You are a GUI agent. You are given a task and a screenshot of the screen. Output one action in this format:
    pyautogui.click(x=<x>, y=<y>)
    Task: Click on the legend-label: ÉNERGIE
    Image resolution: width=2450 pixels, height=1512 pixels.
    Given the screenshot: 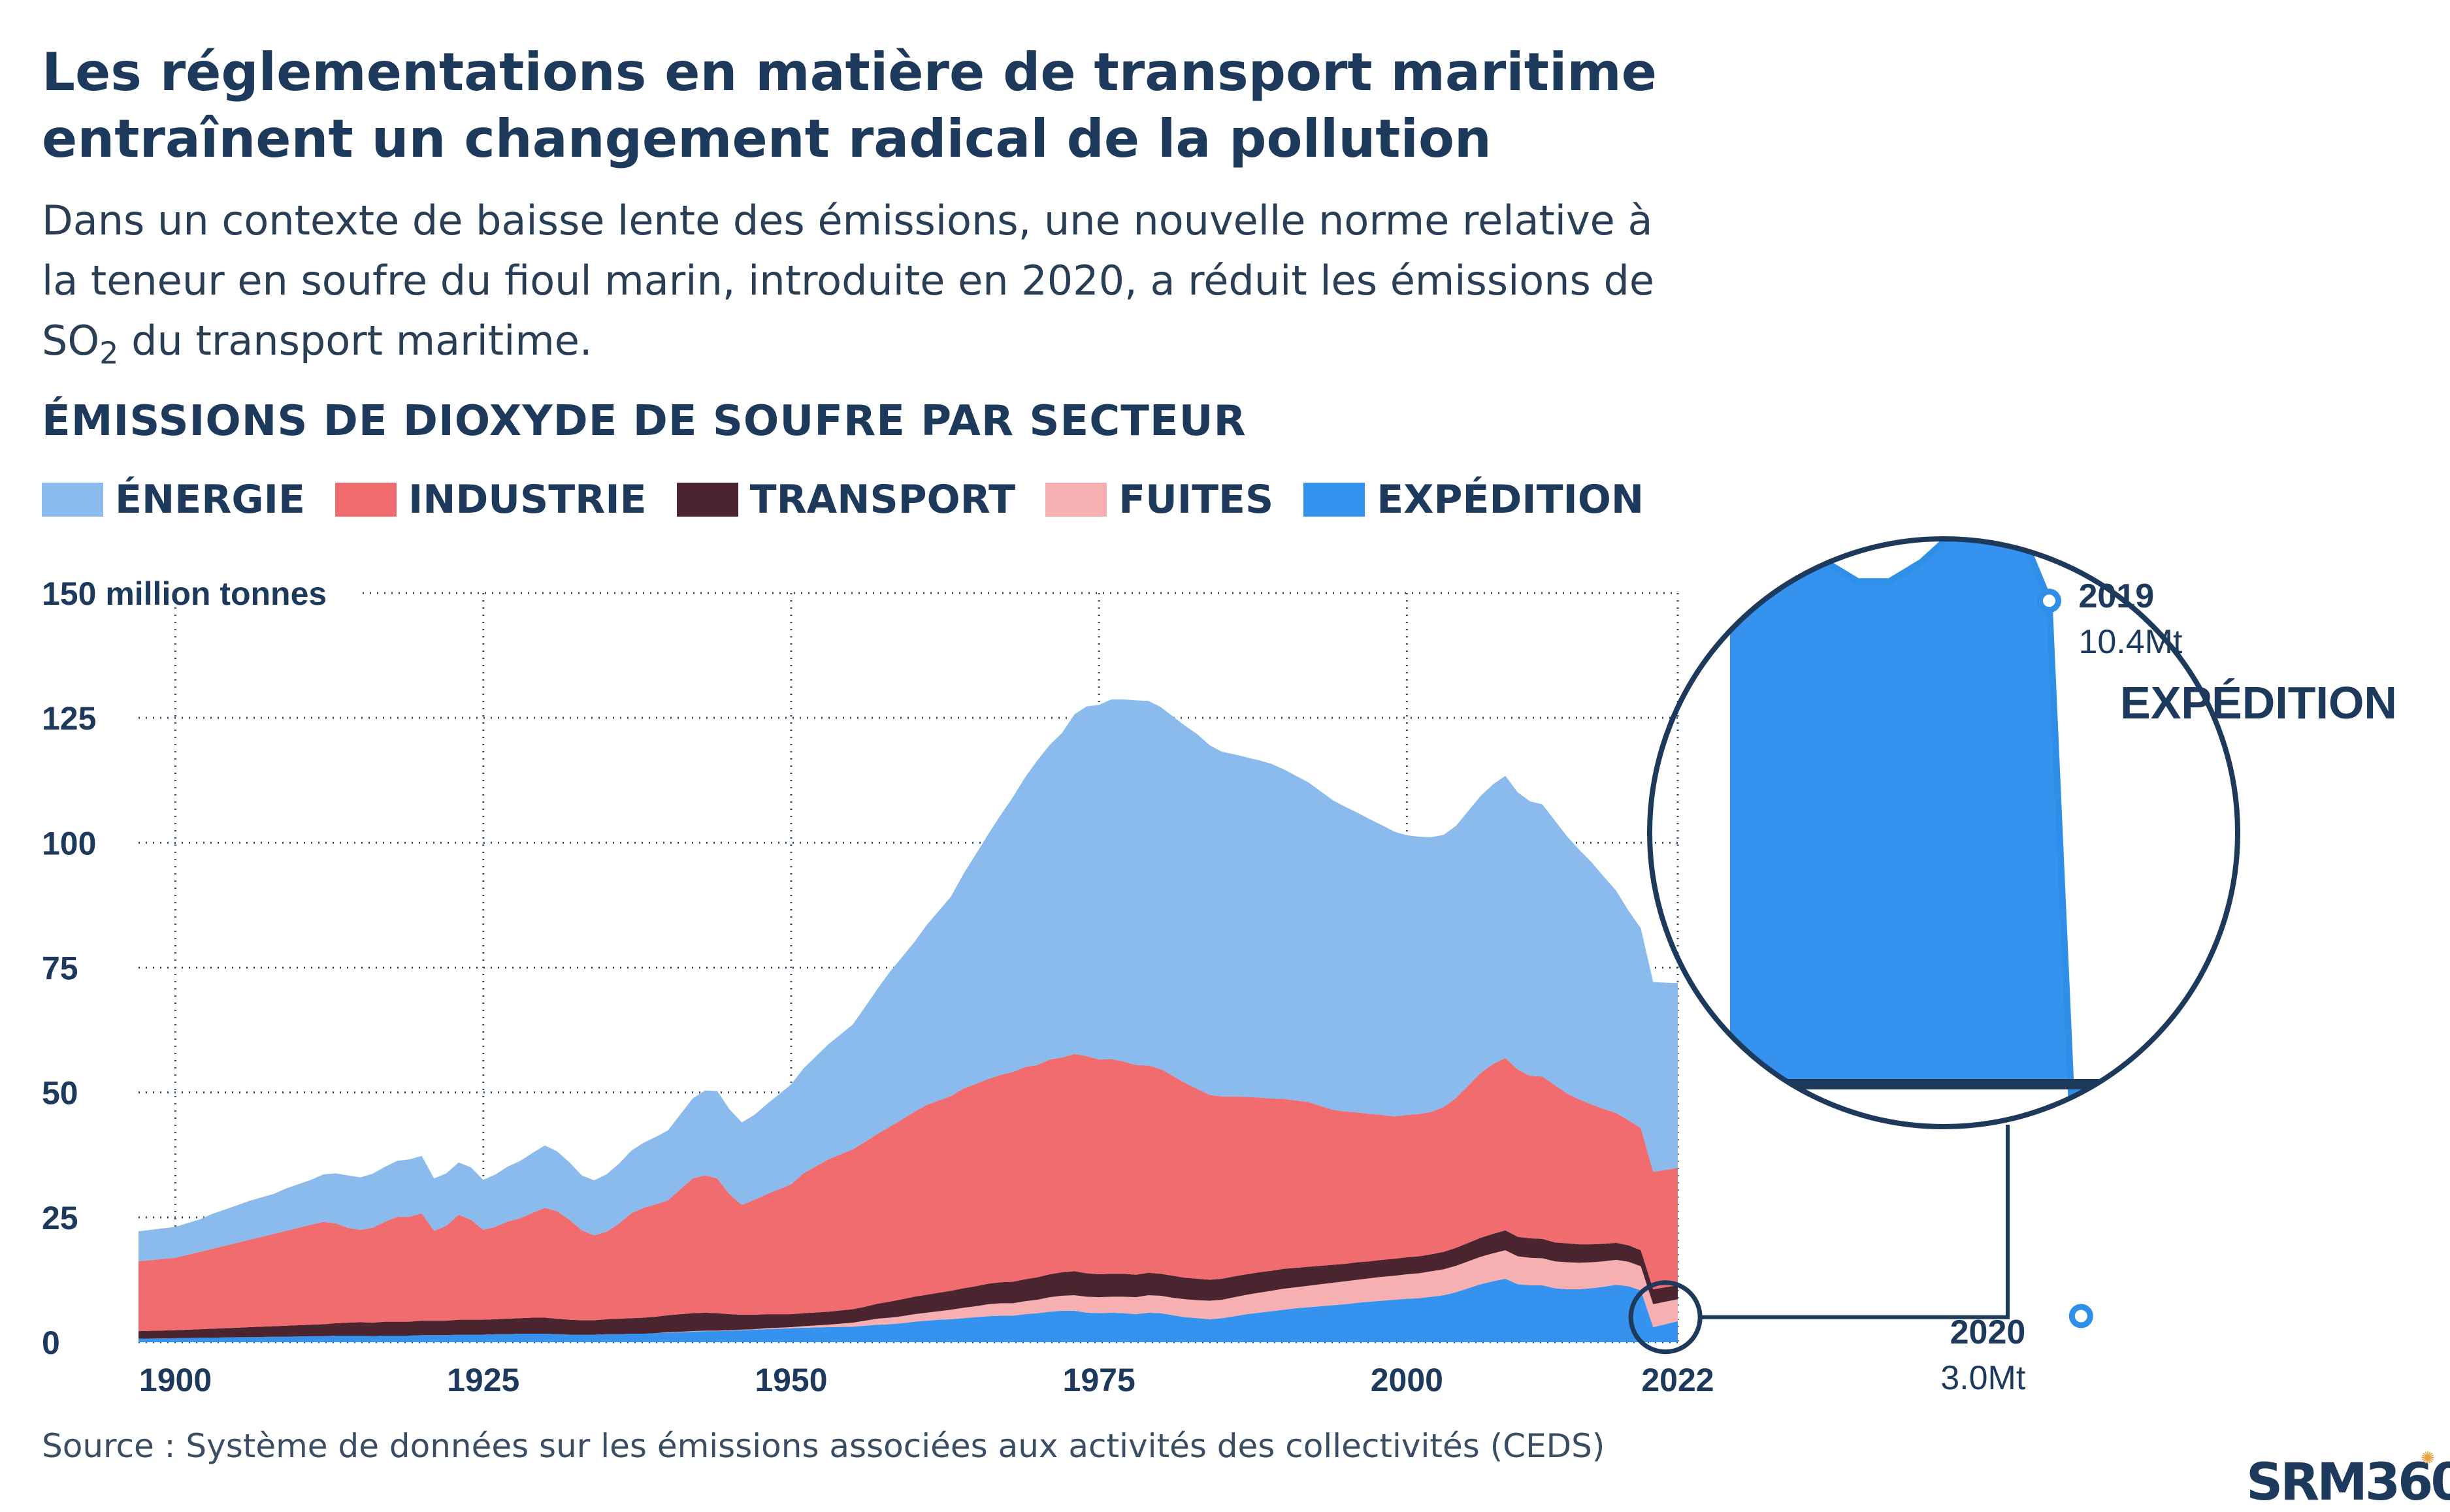 What is the action you would take?
    pyautogui.click(x=210, y=500)
    